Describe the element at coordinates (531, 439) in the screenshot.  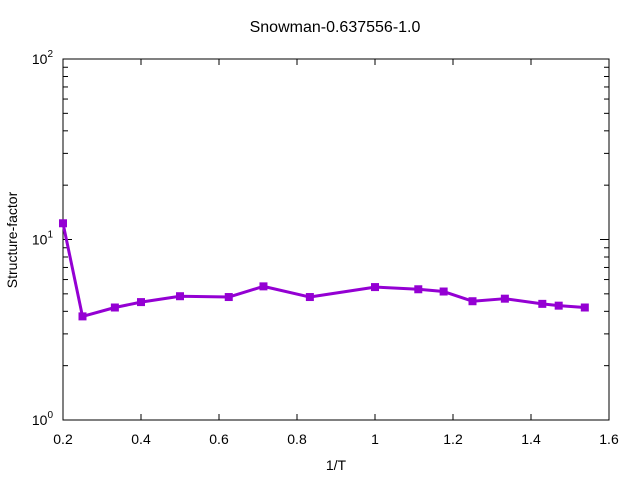
I see `x-tick-label: 1.4` at that location.